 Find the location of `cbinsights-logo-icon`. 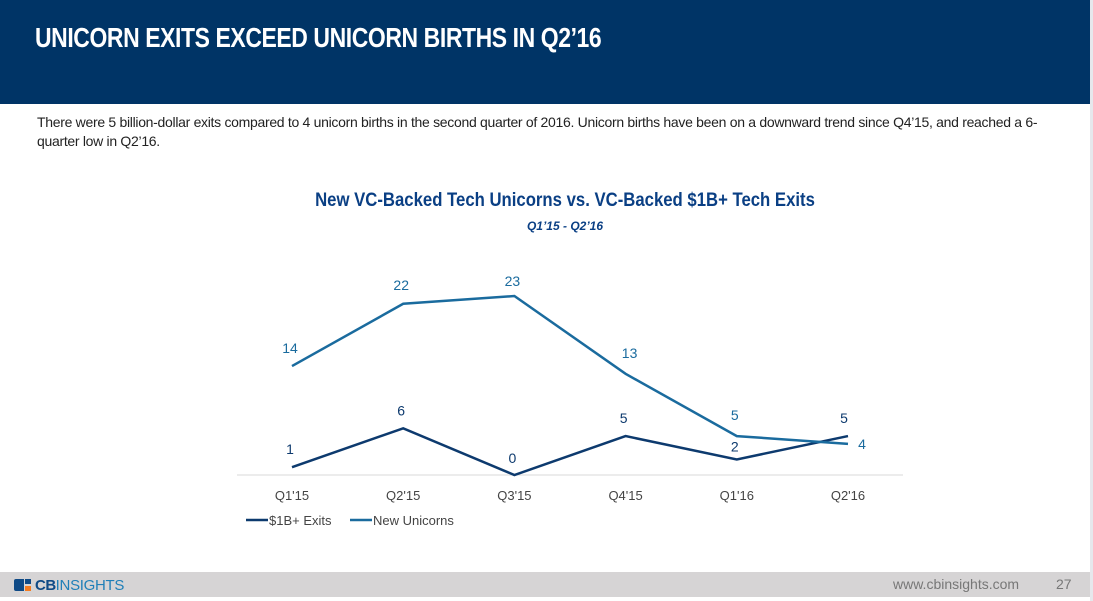

cbinsights-logo-icon is located at coordinates (23, 585).